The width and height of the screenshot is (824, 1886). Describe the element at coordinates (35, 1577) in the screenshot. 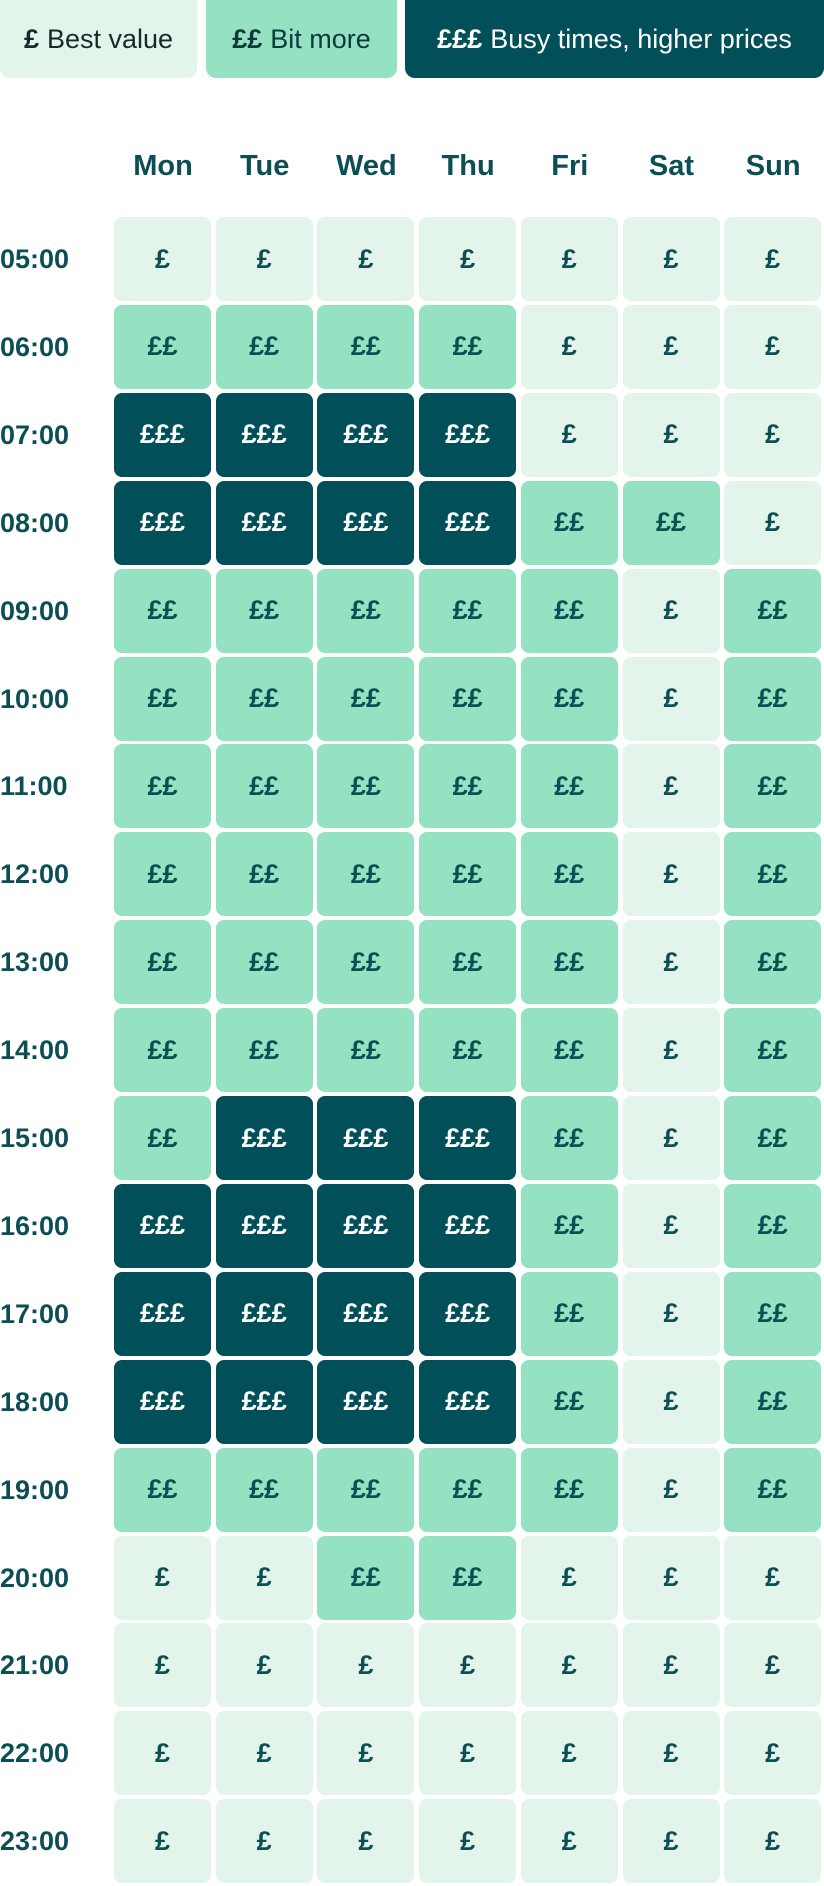

I see `time-label: 20:00` at that location.